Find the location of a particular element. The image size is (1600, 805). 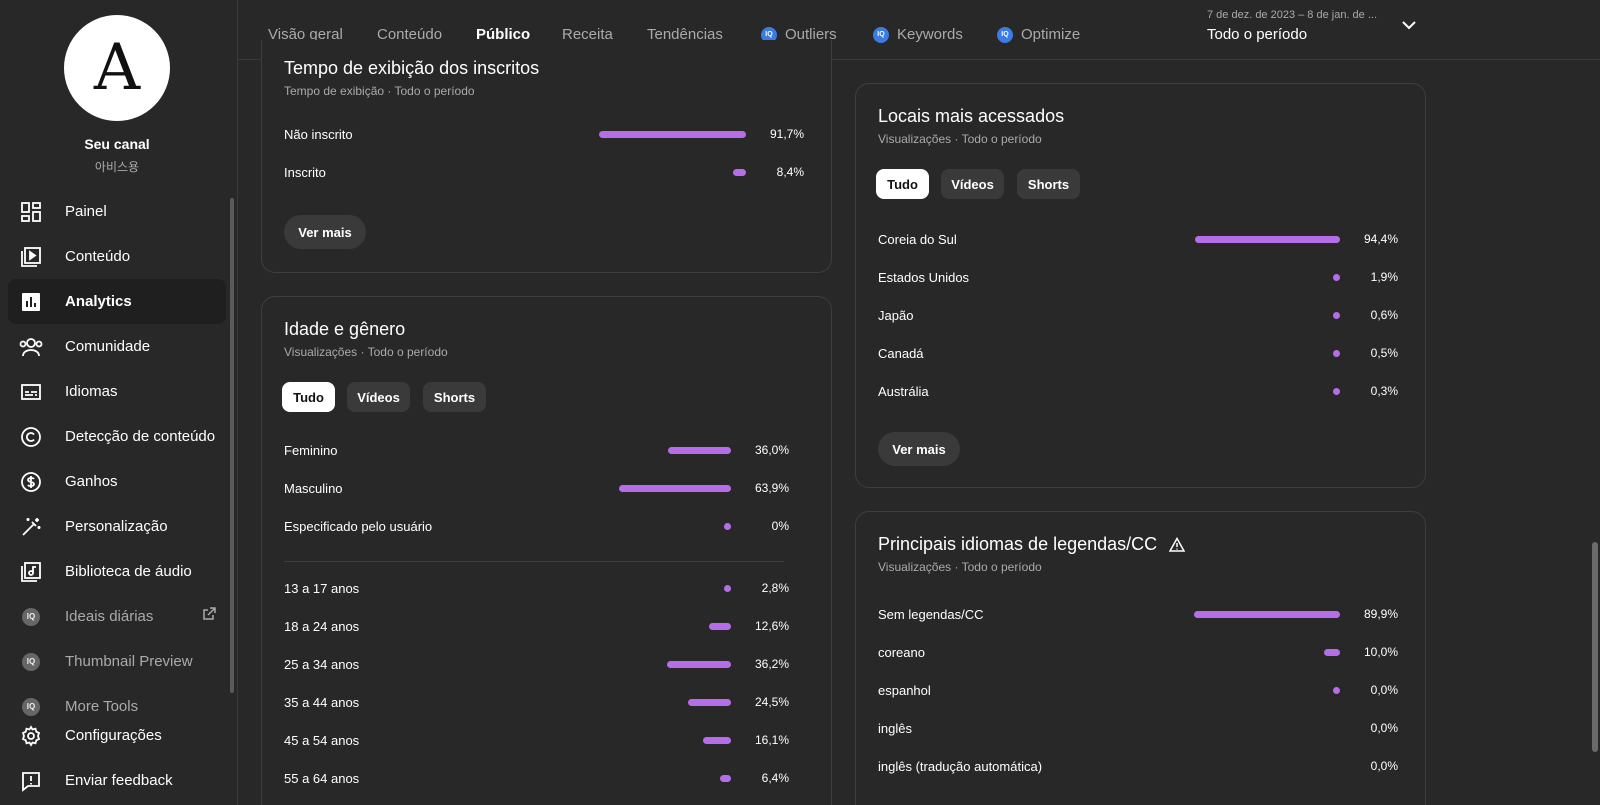

external-link-icon is located at coordinates (209, 616).